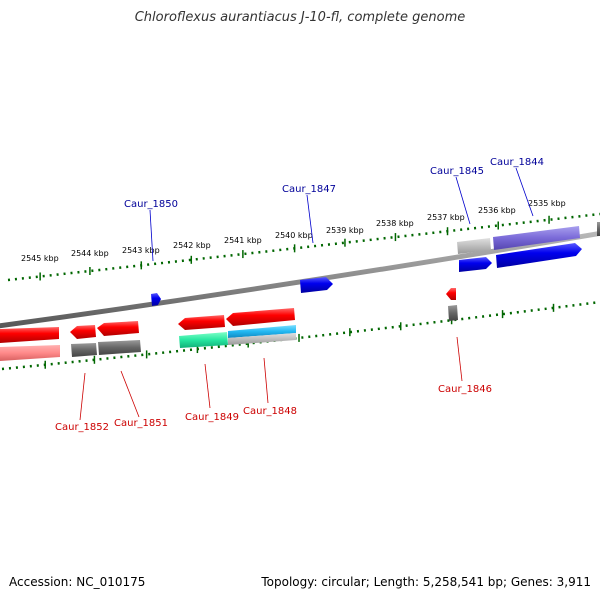 This screenshot has height=600, width=600. I want to click on gene-label-caur-1850: Caur_1850, so click(151, 204).